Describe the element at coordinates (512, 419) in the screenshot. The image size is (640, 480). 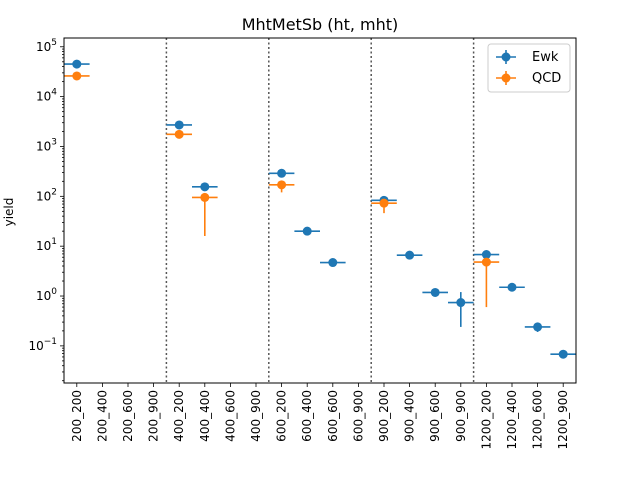
I see `x-tick-label: 1200_400` at that location.